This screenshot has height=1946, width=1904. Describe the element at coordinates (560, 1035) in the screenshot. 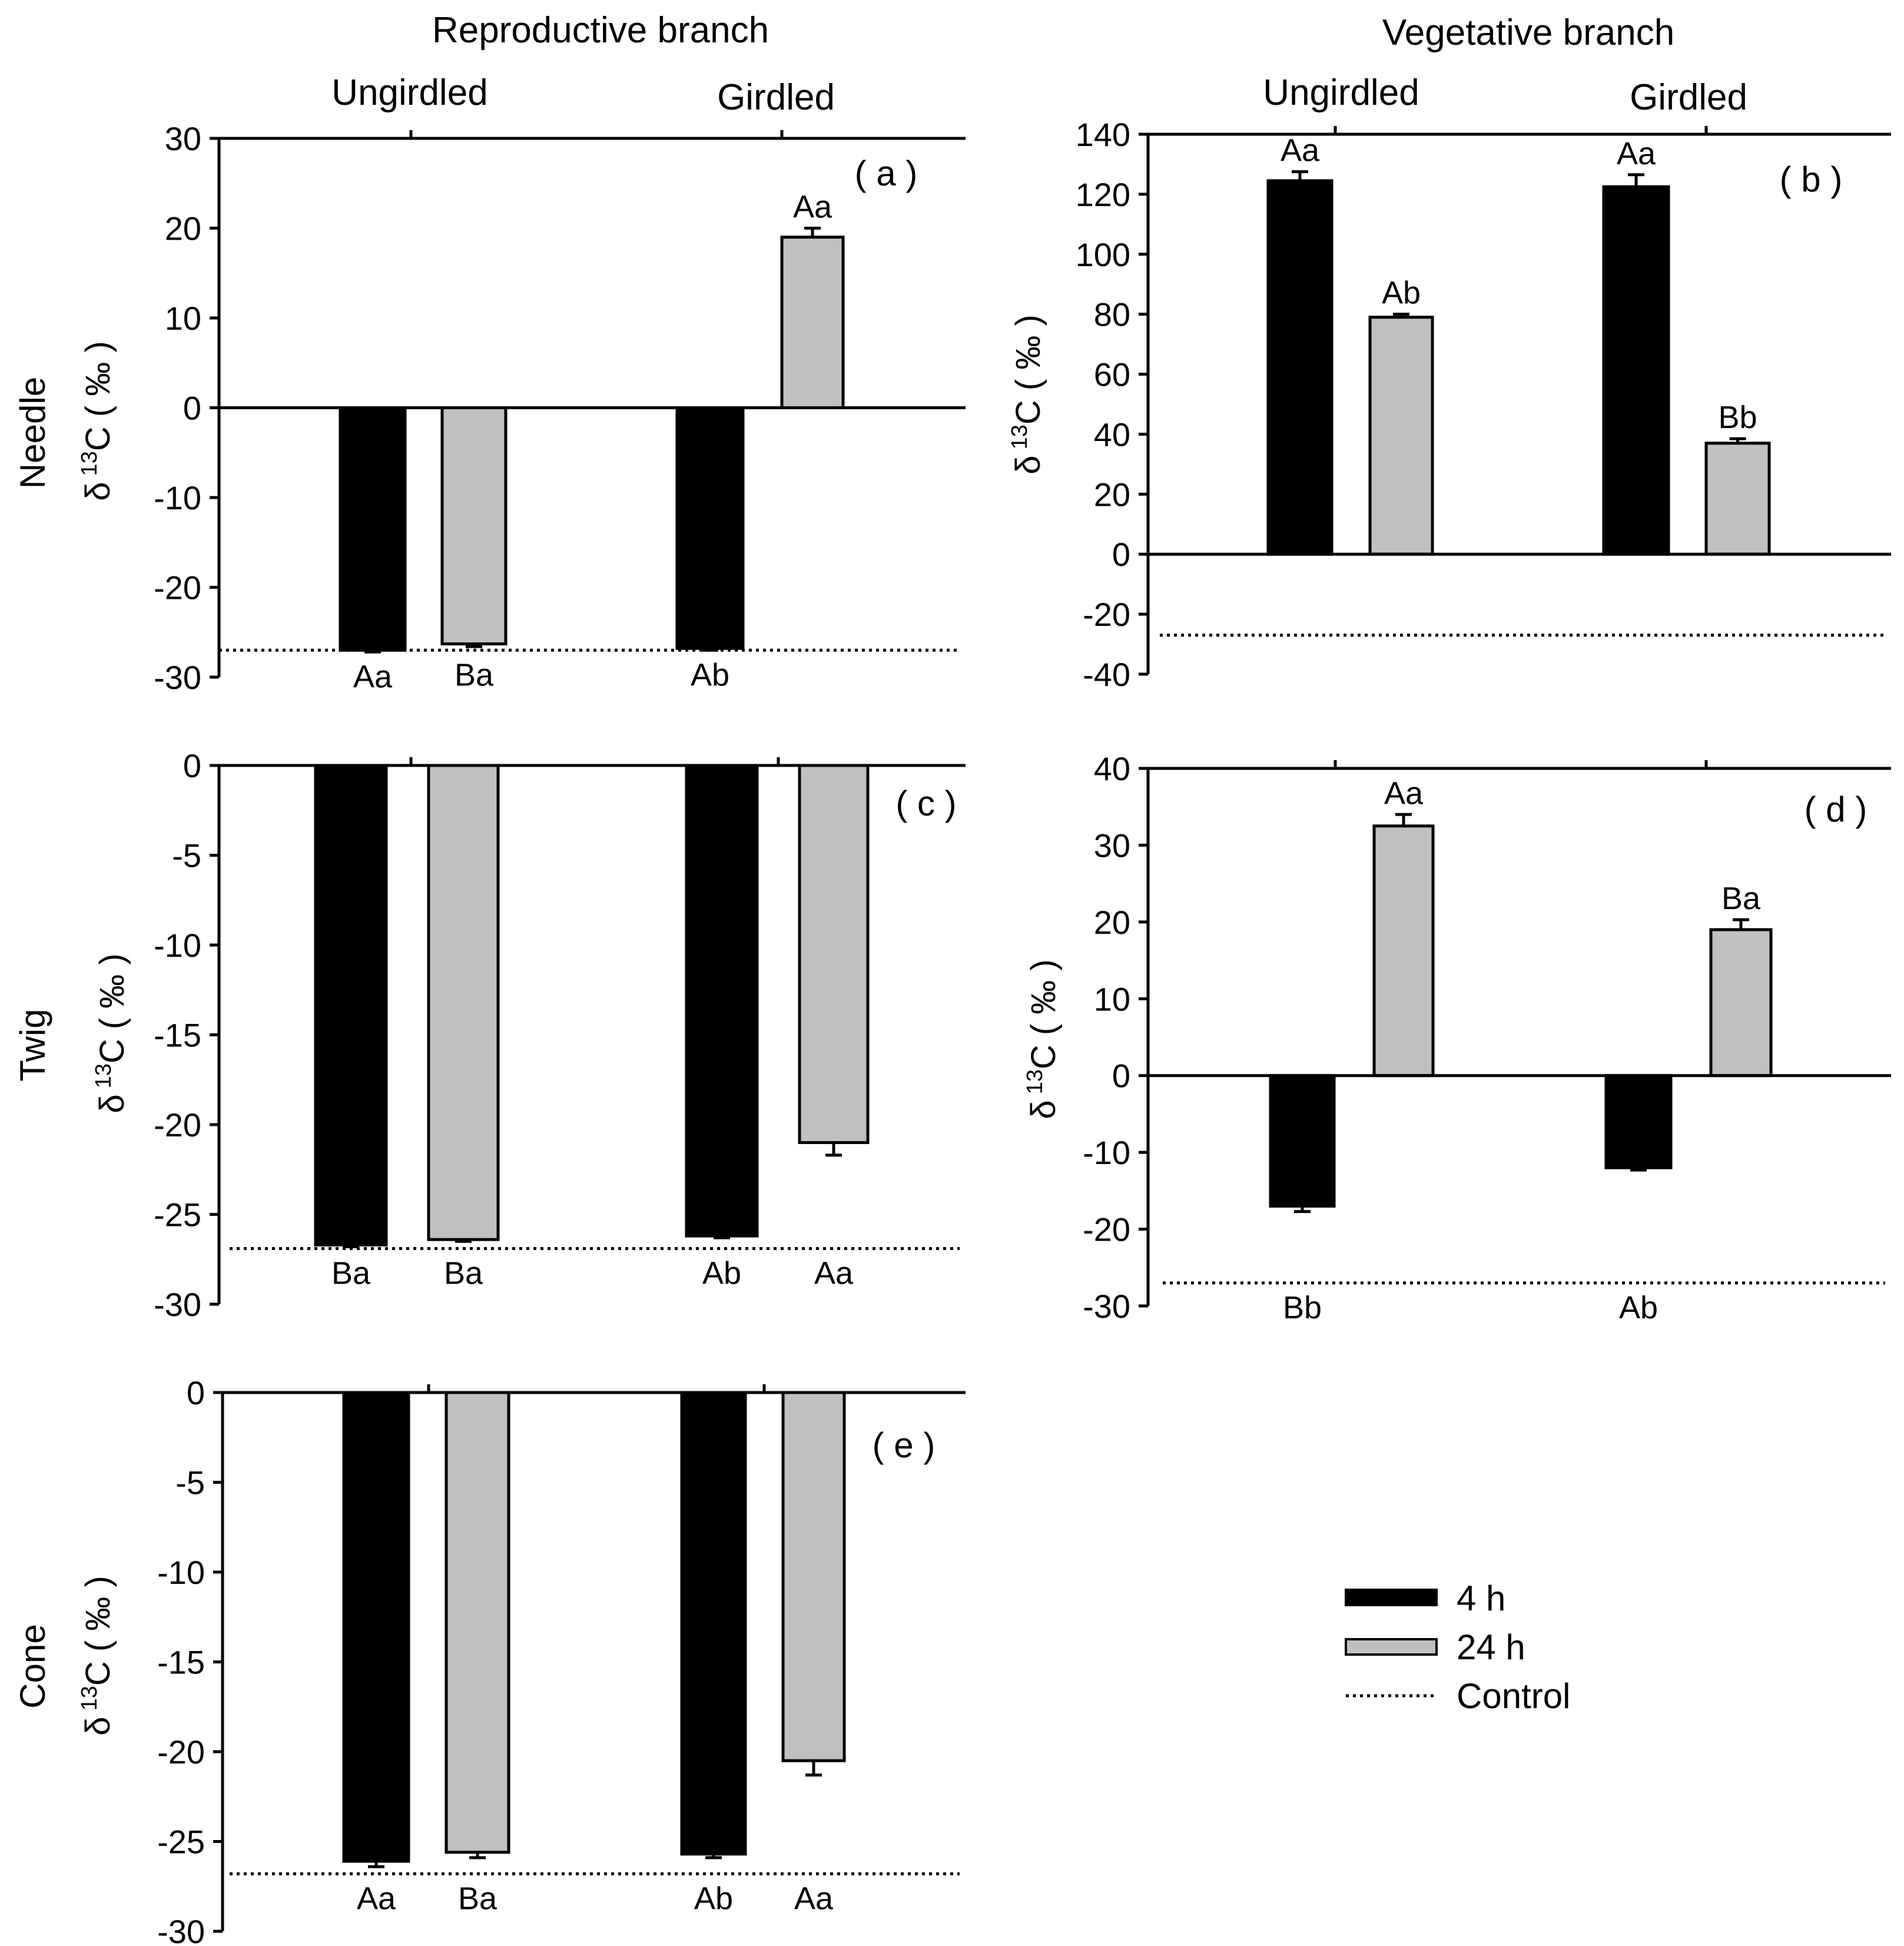

I see `panel-c: Ba Ba Ab Aa -30 -25 -20 -15 -10 -5 0 ( c )` at that location.